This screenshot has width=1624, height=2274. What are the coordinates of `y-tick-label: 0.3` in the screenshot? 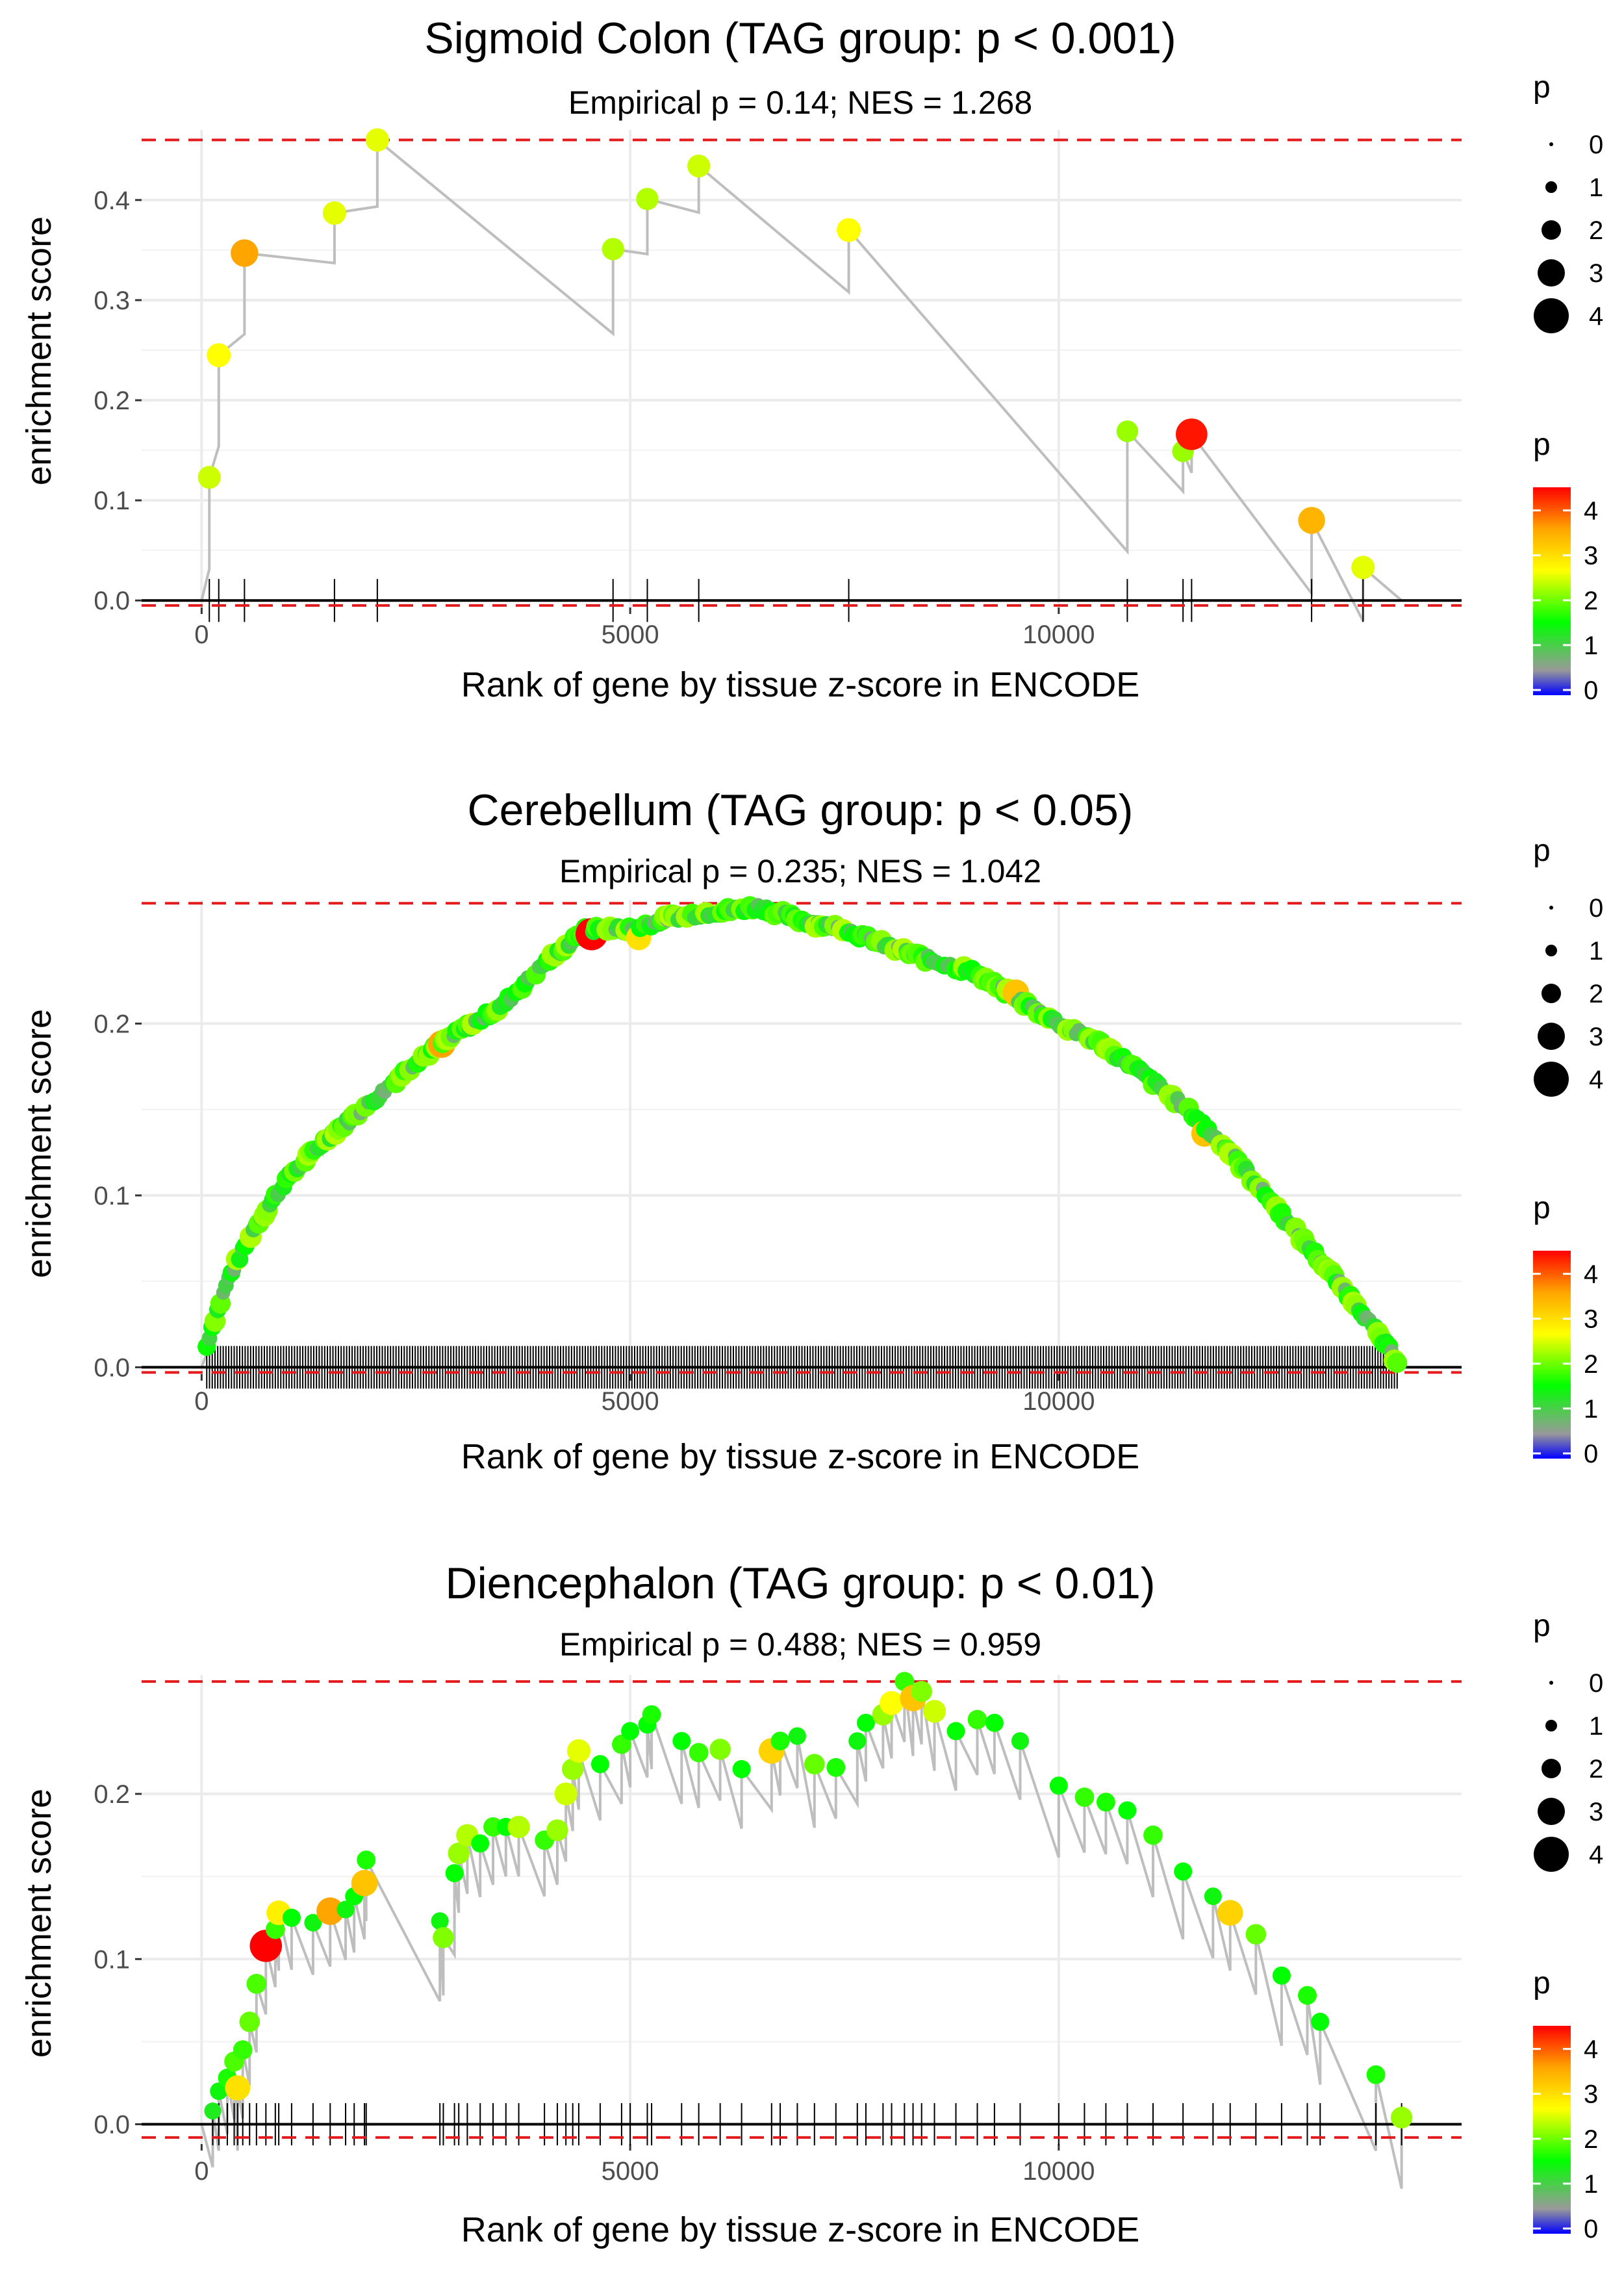 It's located at (112, 301).